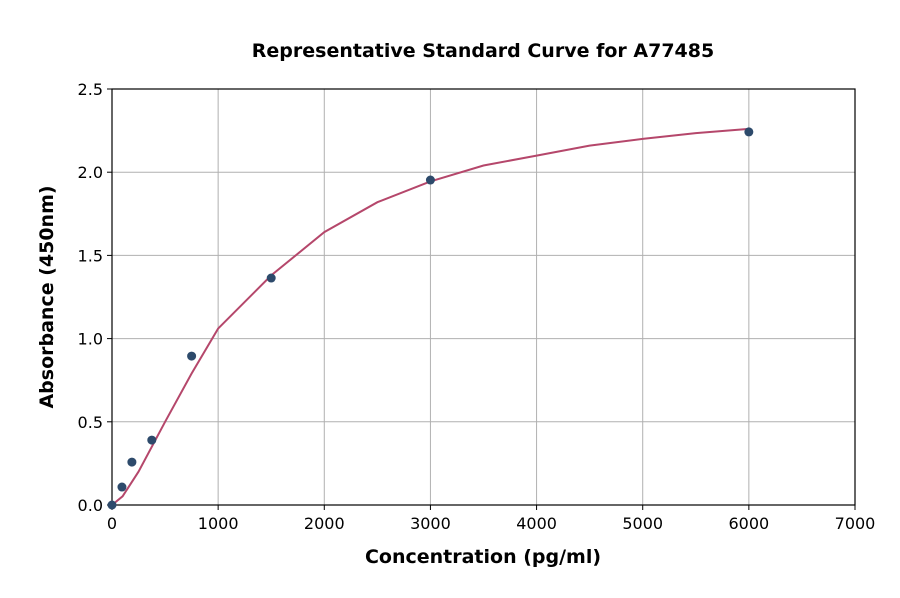 The width and height of the screenshot is (900, 598). I want to click on x-tick-label: 6000, so click(748, 523).